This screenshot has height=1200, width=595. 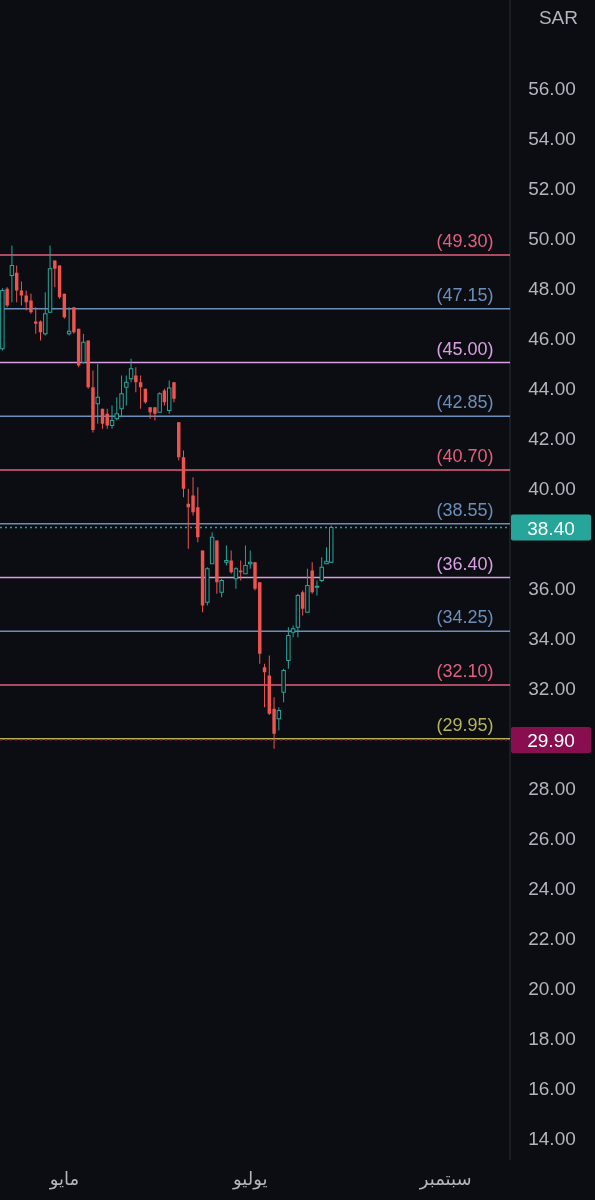 I want to click on ref-line-label: (42.85), so click(x=465, y=402).